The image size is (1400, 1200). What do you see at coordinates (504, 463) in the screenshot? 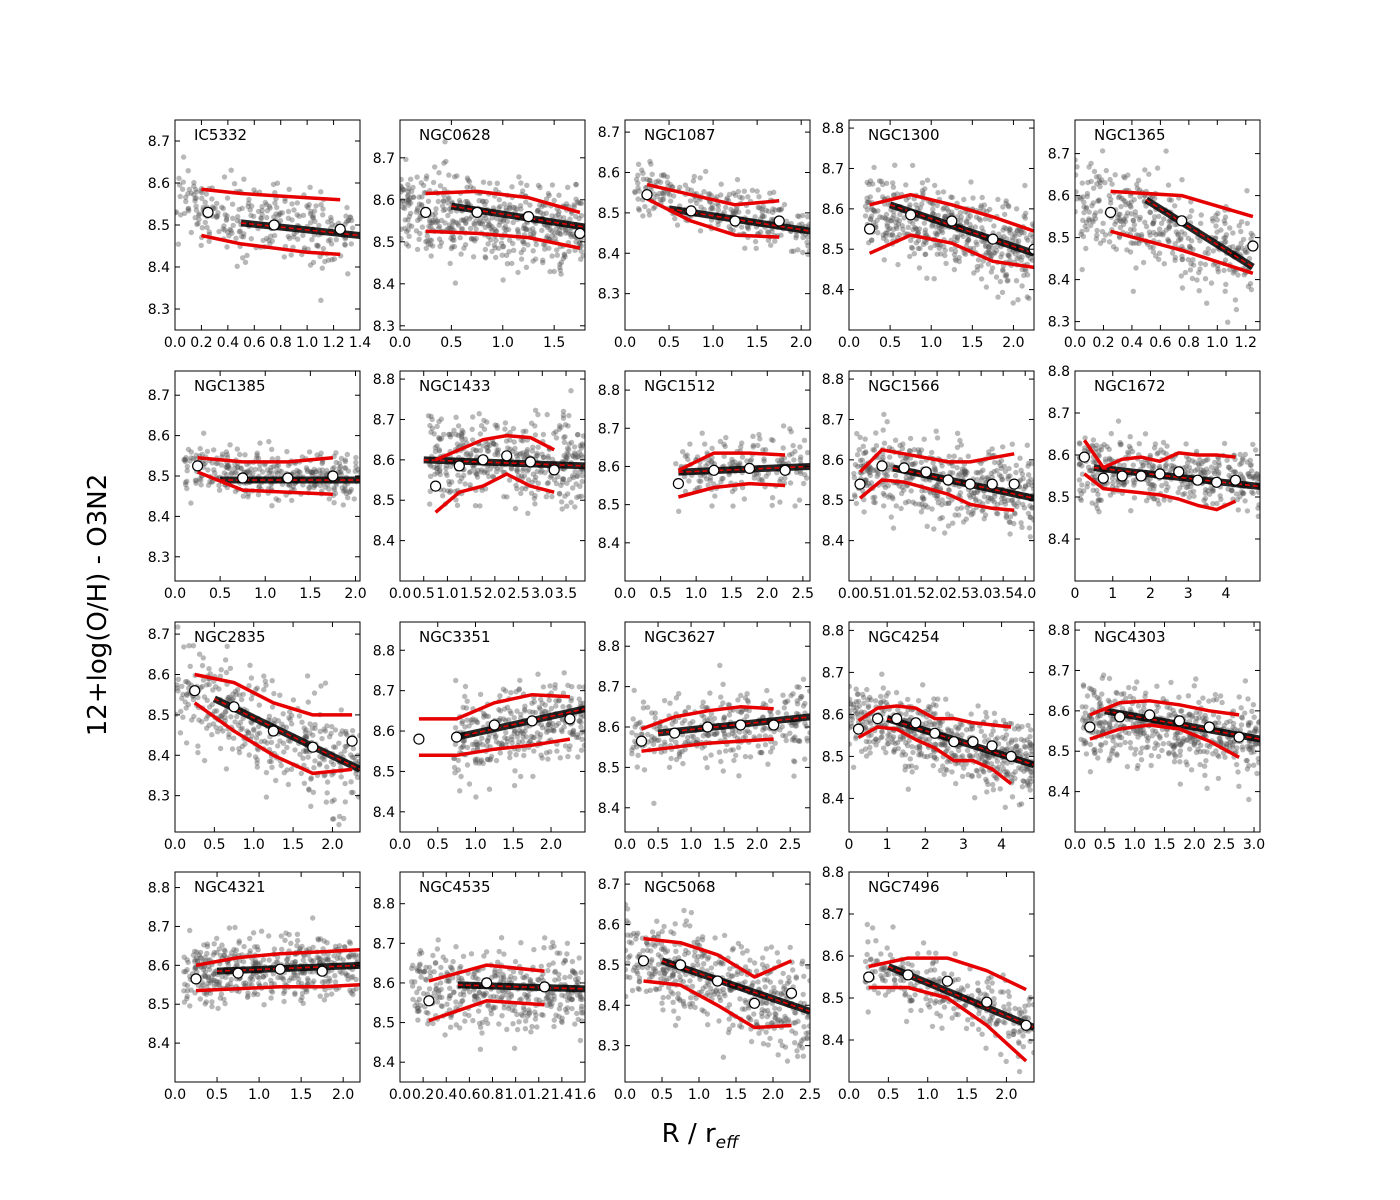
I see `fit-line` at bounding box center [504, 463].